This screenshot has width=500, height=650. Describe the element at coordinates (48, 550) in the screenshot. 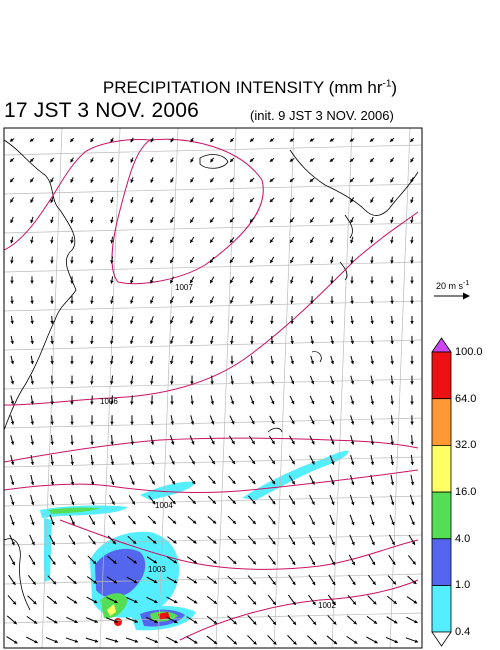

I see `rain-coast` at that location.